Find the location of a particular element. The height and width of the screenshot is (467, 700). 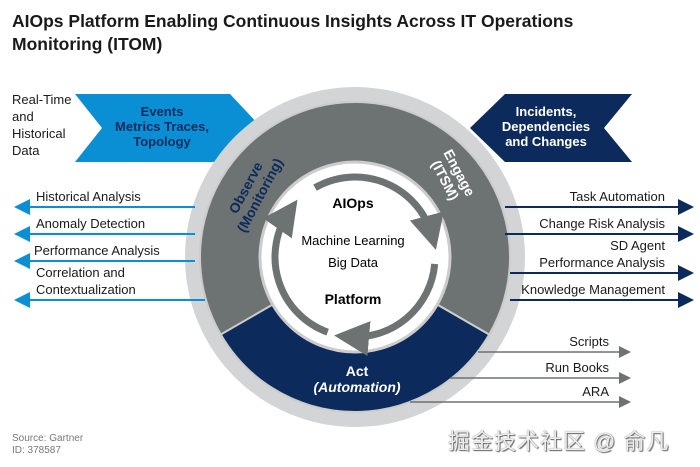

input-label: Historical is located at coordinates (39, 133).